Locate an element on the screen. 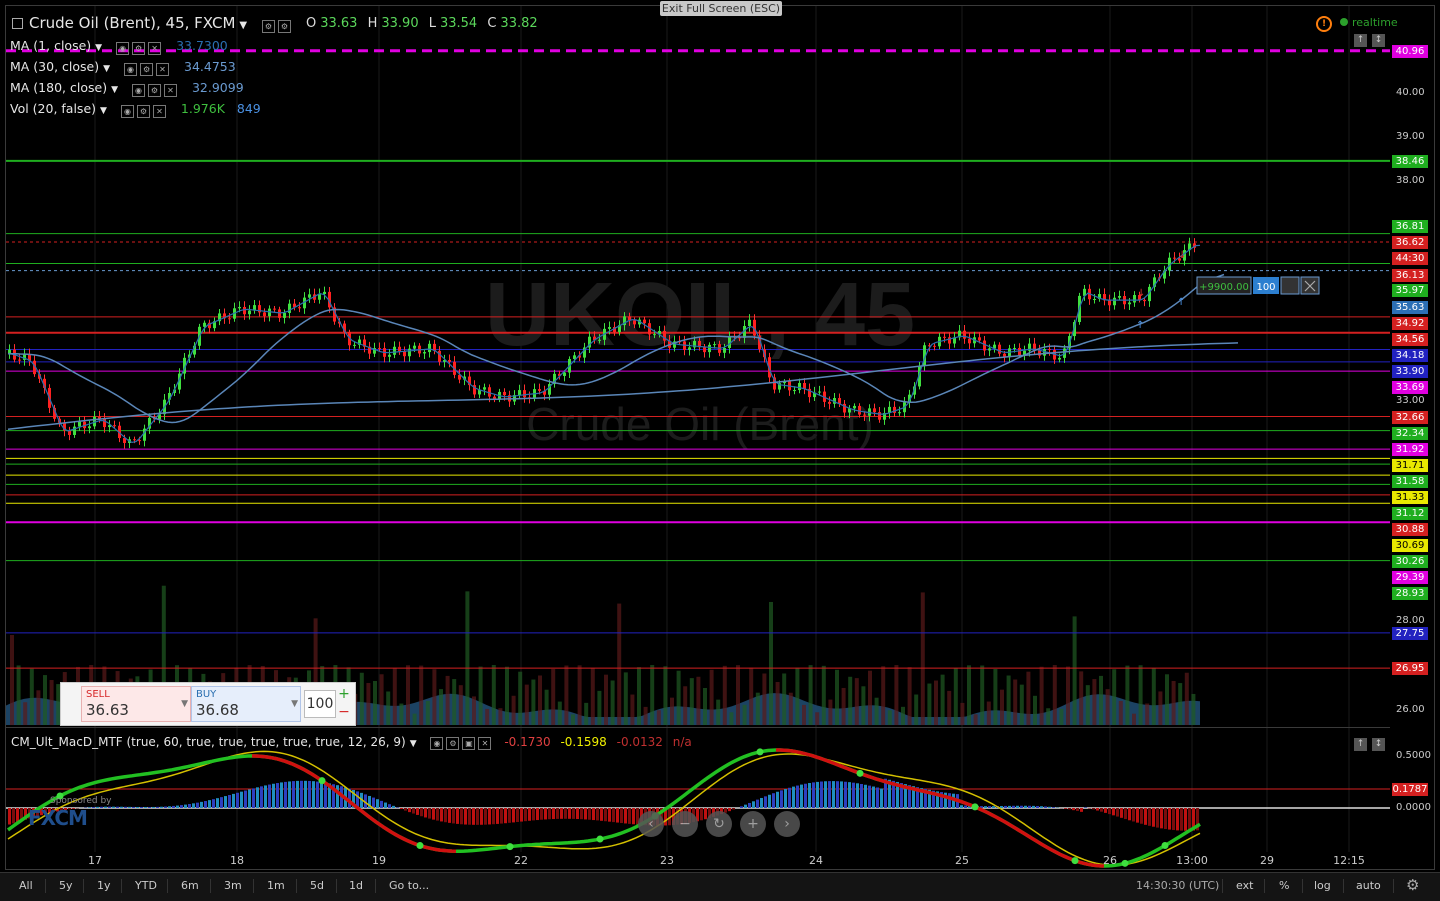 This screenshot has height=901, width=1440. lock-icon: ▣ is located at coordinates (468, 743).